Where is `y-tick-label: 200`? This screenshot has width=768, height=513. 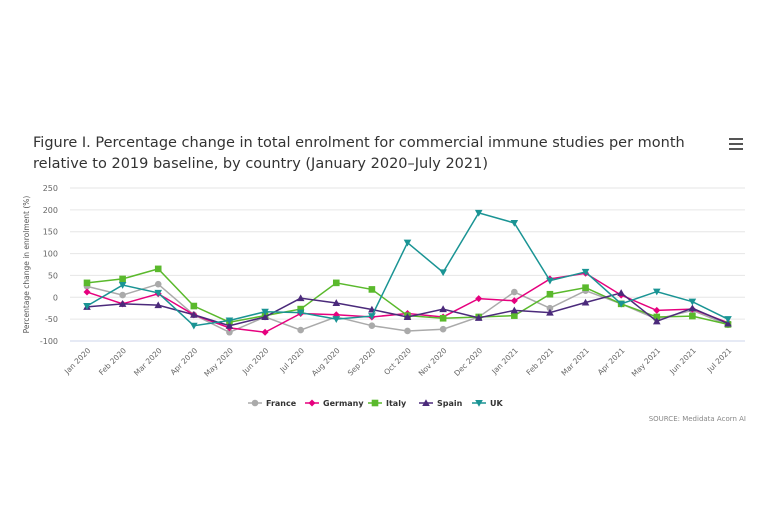 y-tick-label: 200 is located at coordinates (50, 210).